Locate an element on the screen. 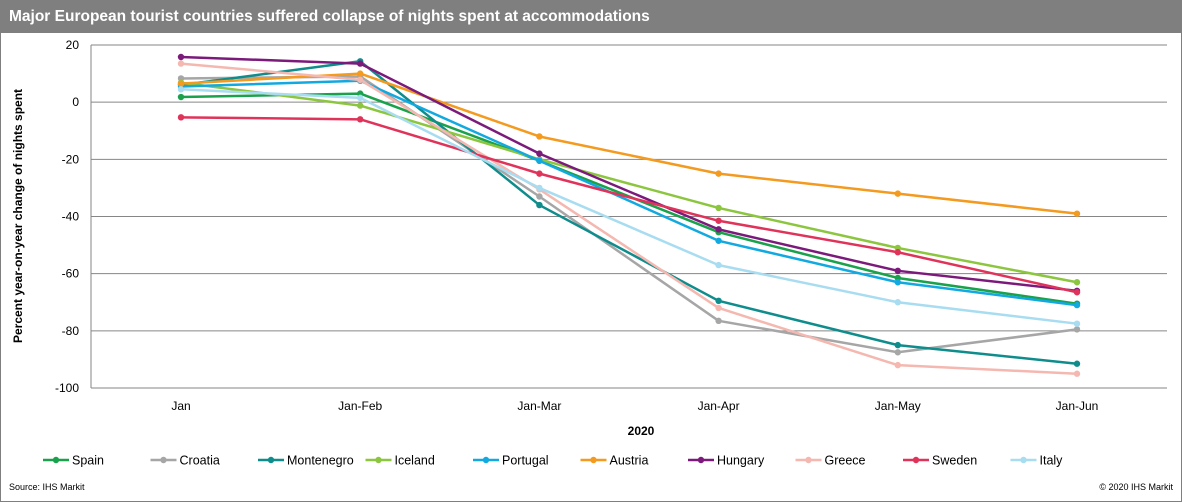 The width and height of the screenshot is (1182, 502). source-note: Source: IHS Markit is located at coordinates (47, 487).